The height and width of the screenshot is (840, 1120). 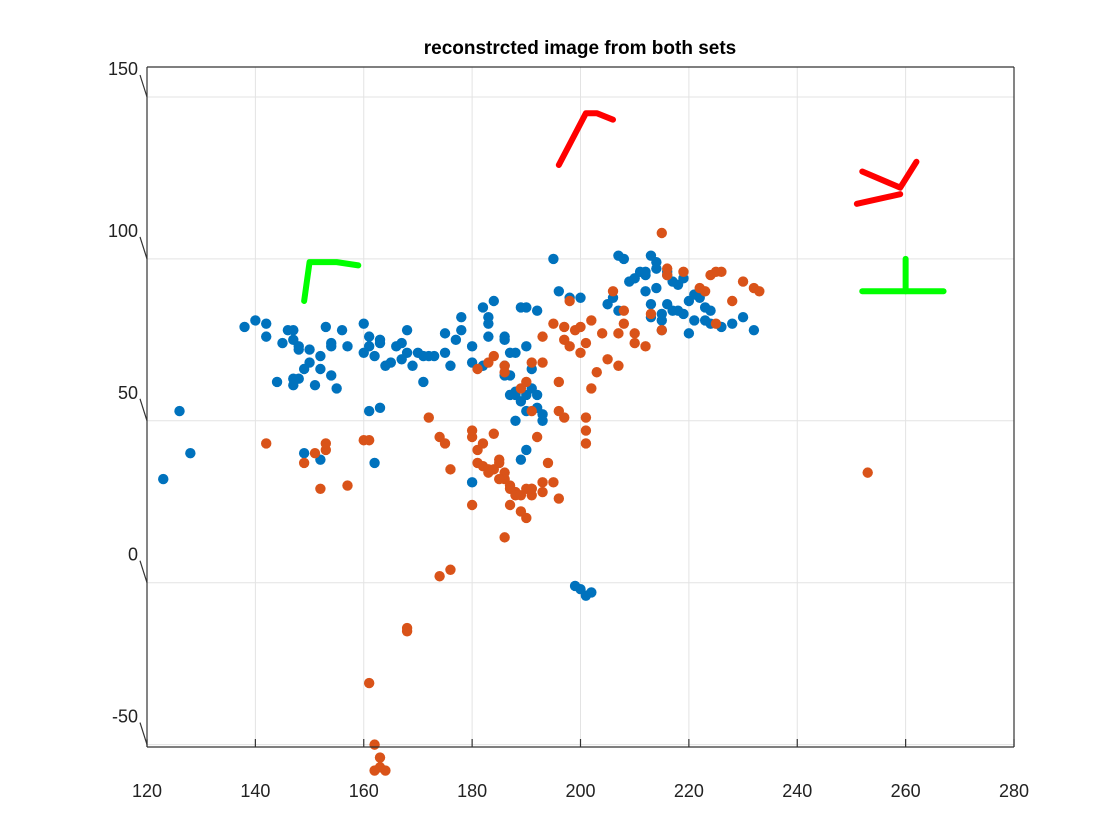 I want to click on x-tick-label: 140, so click(x=255, y=791).